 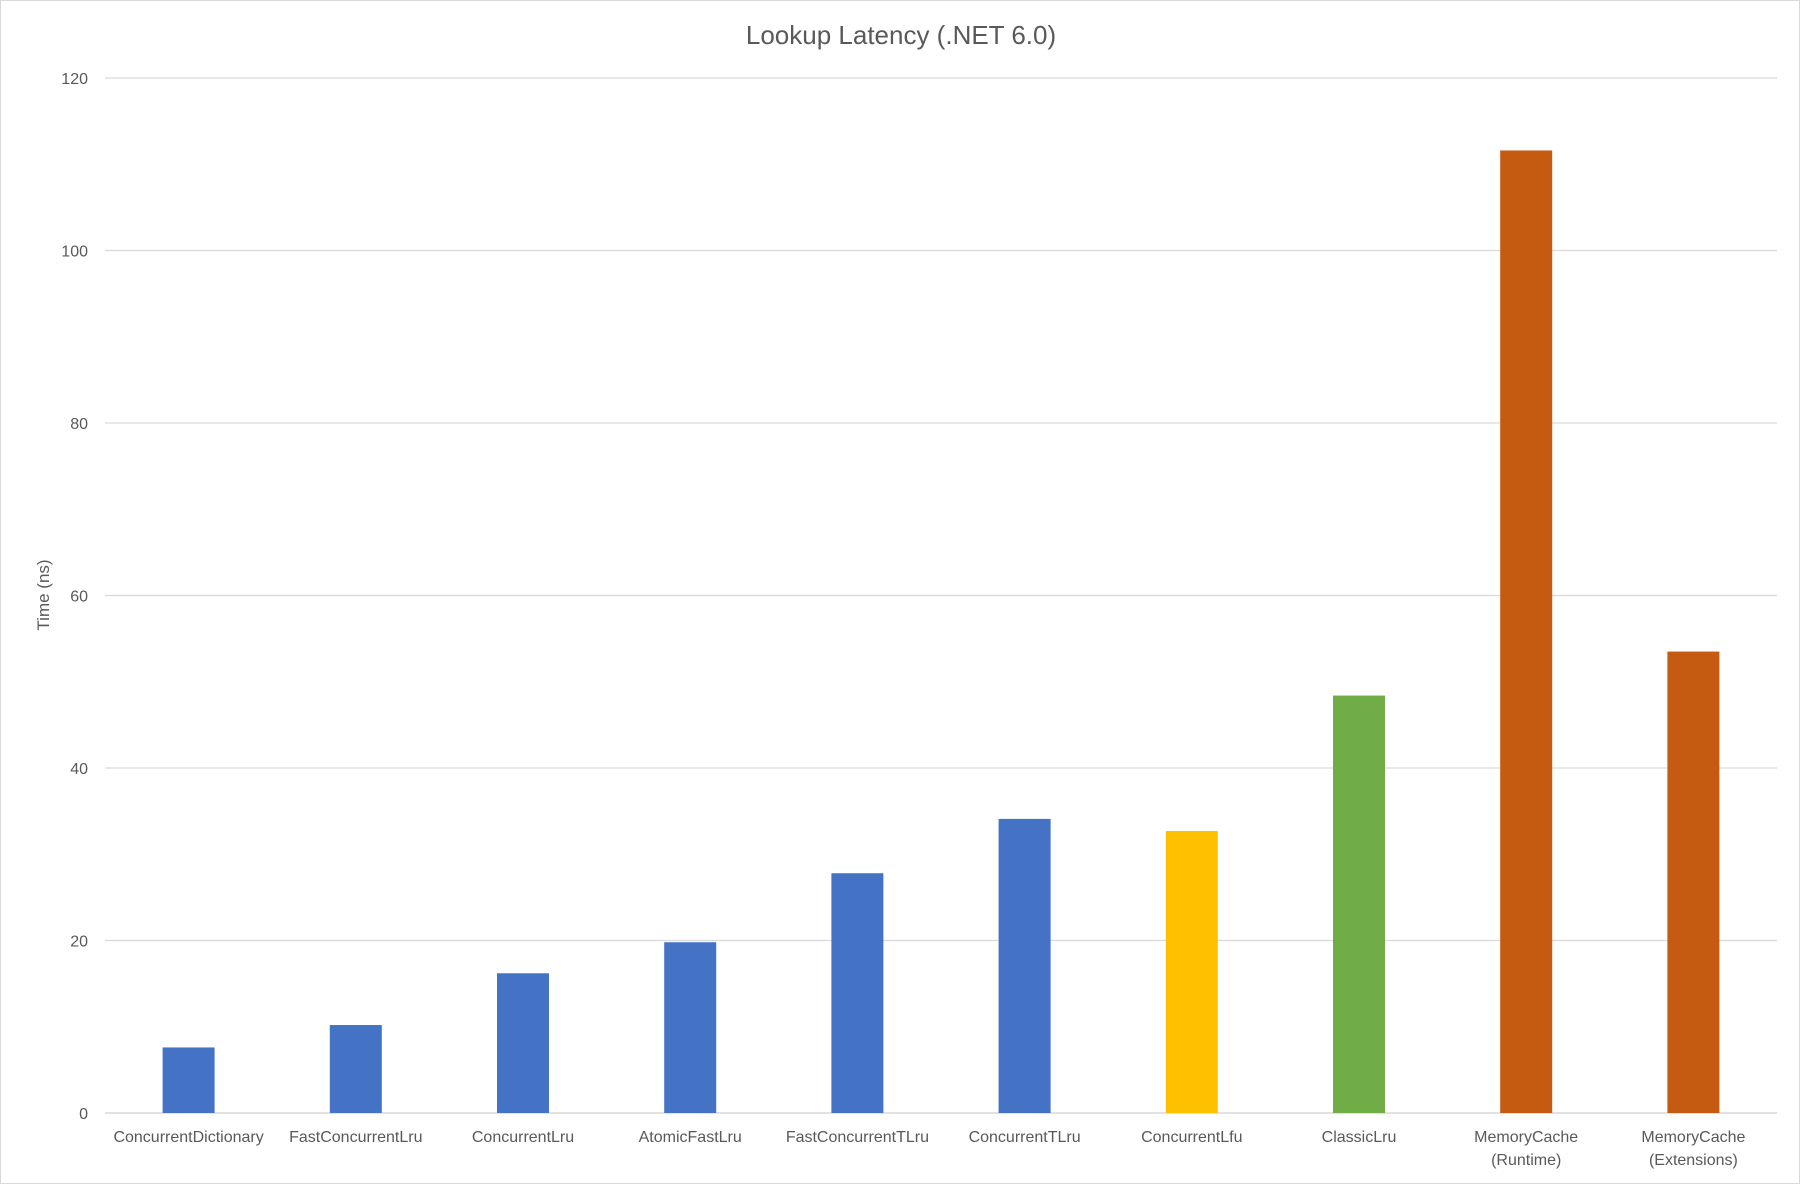 I want to click on x-category-label: ConcurrentLru, so click(x=523, y=1137).